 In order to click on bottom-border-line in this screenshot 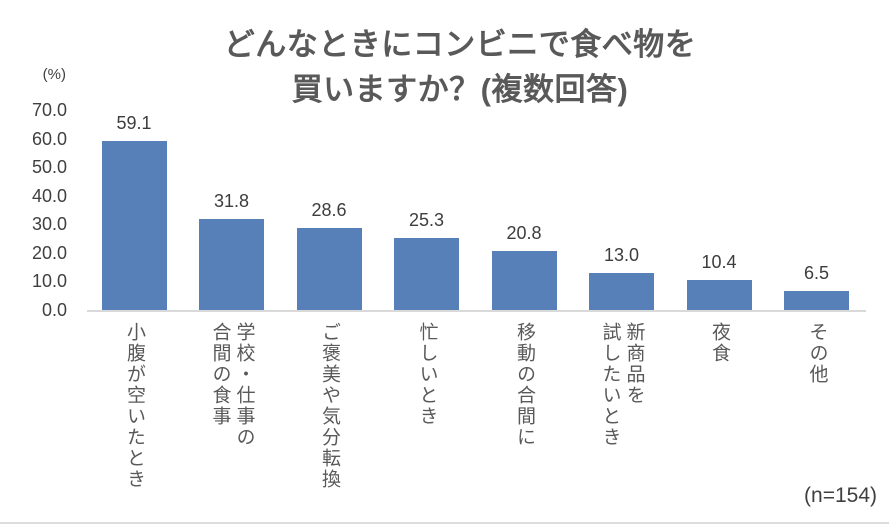, I will do `click(444, 523)`.